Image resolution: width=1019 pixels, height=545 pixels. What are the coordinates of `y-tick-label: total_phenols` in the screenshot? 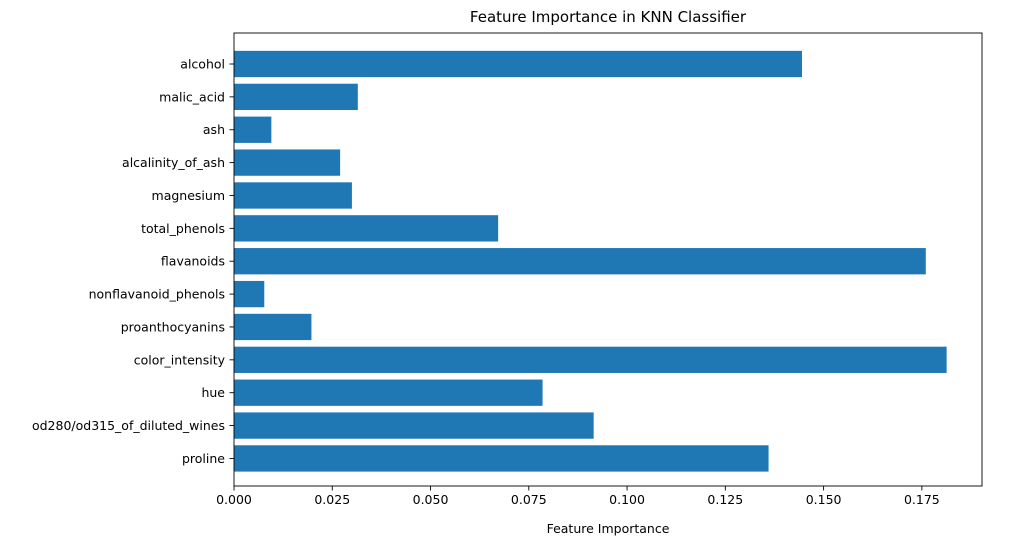 It's located at (183, 228).